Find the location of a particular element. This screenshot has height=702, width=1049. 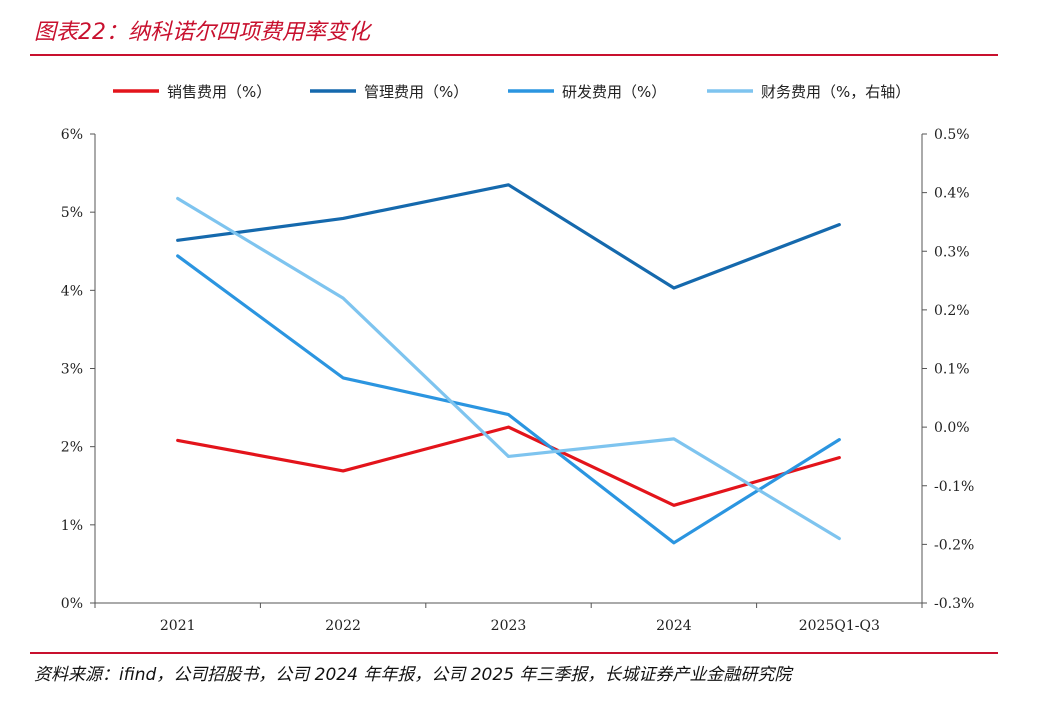

y-left-tick-label: 4% is located at coordinates (72, 291).